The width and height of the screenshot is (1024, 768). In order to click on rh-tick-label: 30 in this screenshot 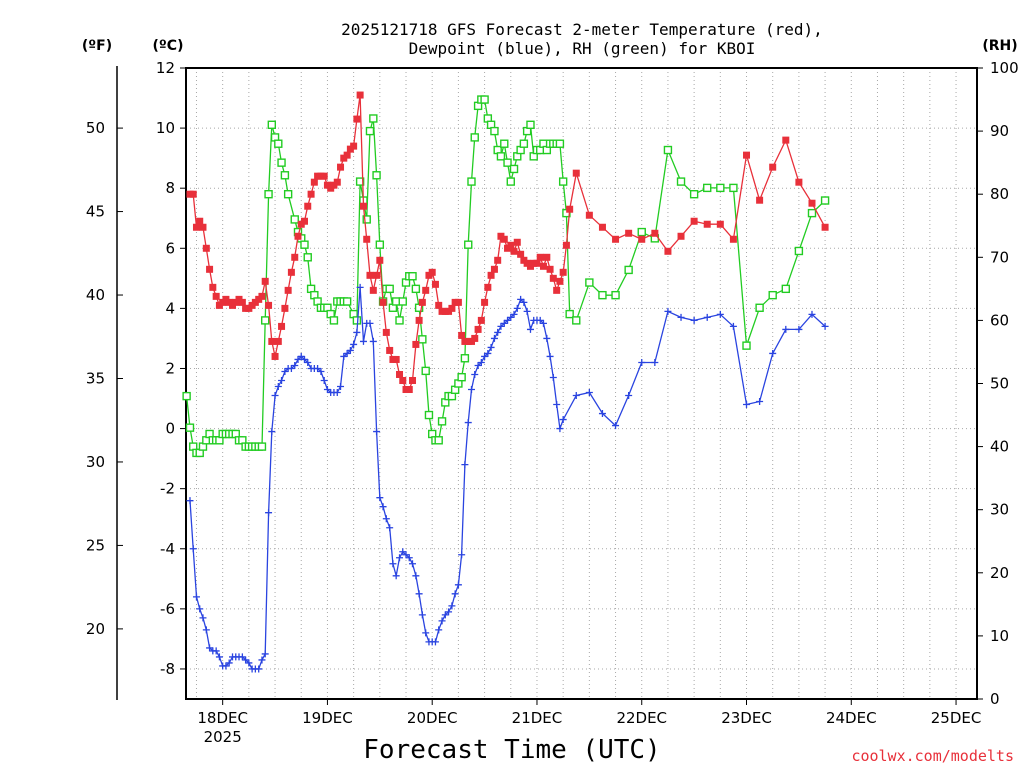, I will do `click(999, 510)`.